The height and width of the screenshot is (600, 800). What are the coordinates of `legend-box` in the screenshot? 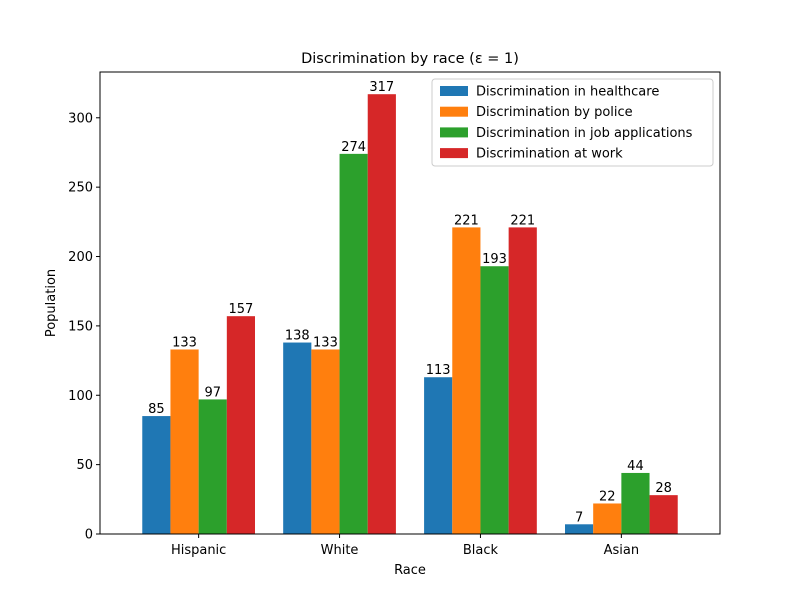 It's located at (572, 122).